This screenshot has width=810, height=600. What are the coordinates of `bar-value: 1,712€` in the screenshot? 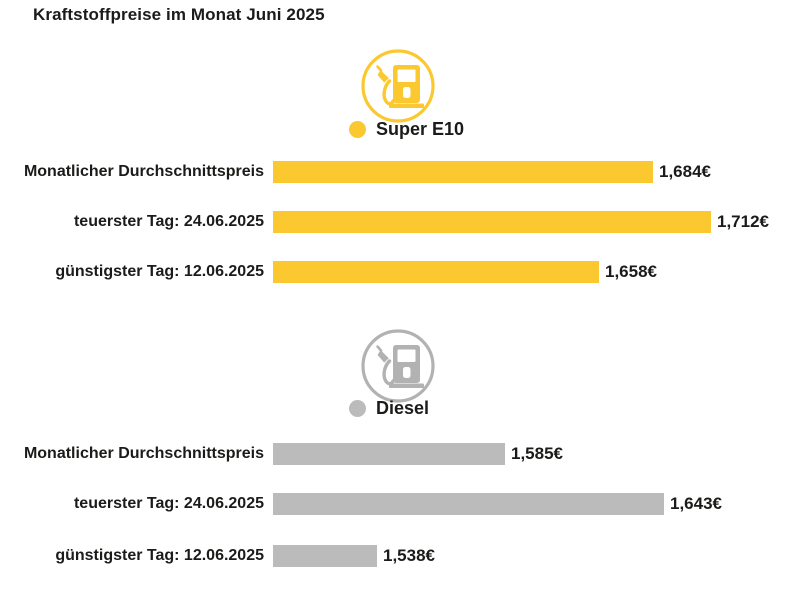 It's located at (743, 221).